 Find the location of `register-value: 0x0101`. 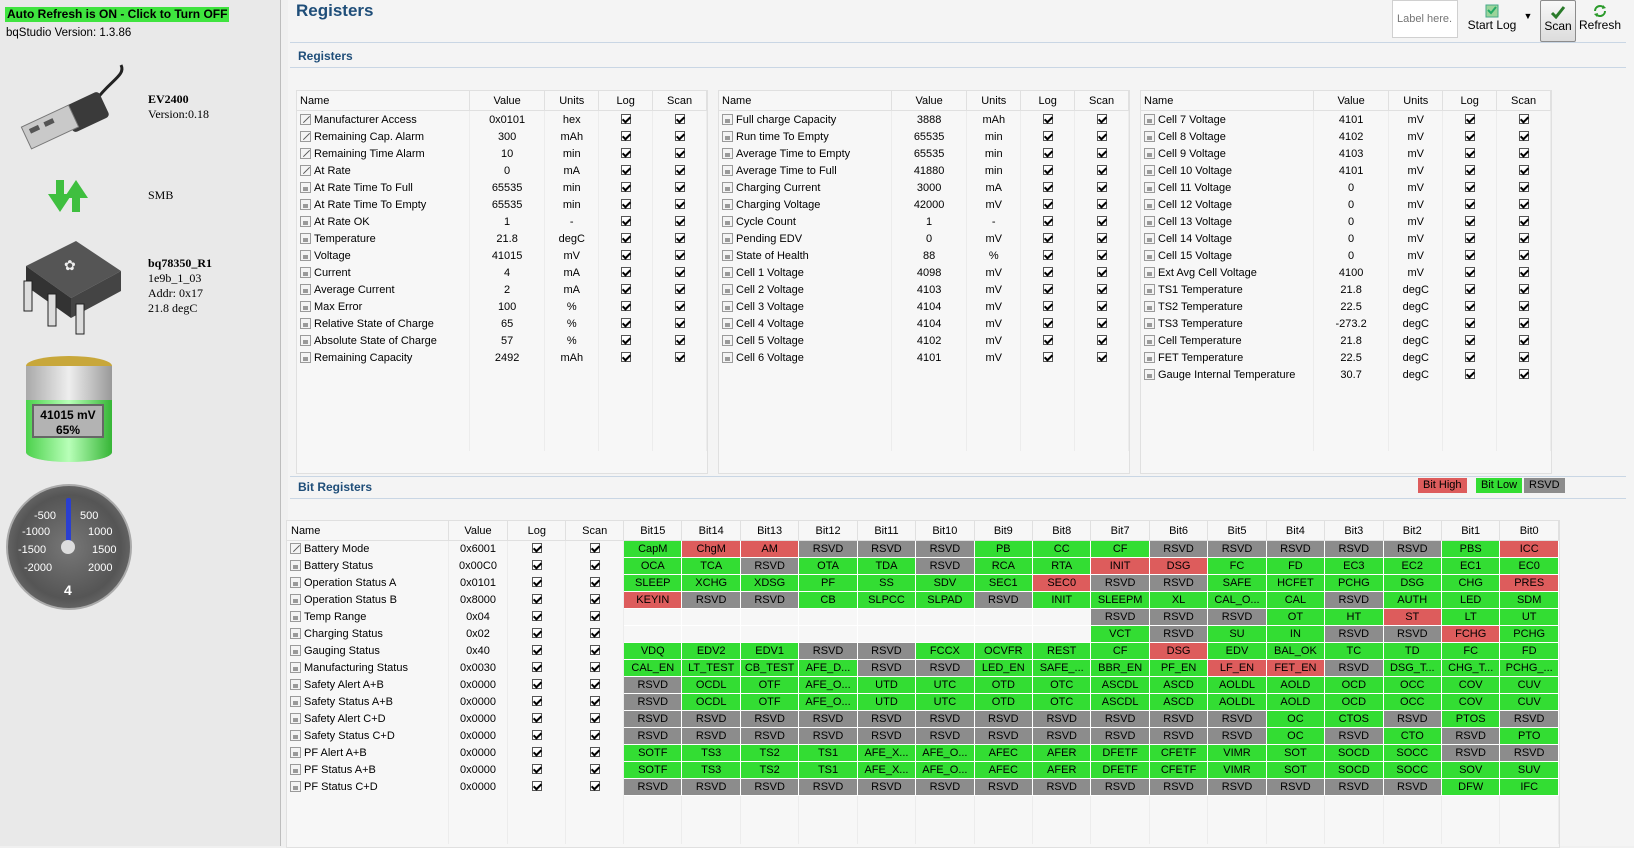

register-value: 0x0101 is located at coordinates (507, 119).